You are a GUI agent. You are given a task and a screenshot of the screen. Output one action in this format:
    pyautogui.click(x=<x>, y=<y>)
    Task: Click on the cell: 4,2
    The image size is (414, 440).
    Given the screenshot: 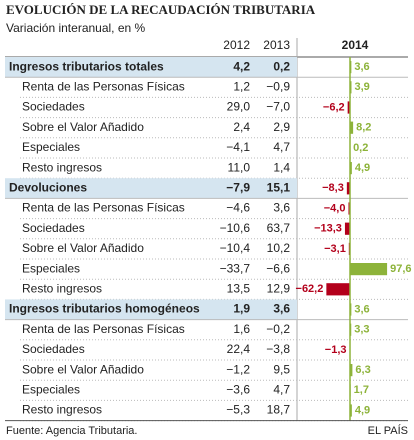 What is the action you would take?
    pyautogui.click(x=241, y=66)
    